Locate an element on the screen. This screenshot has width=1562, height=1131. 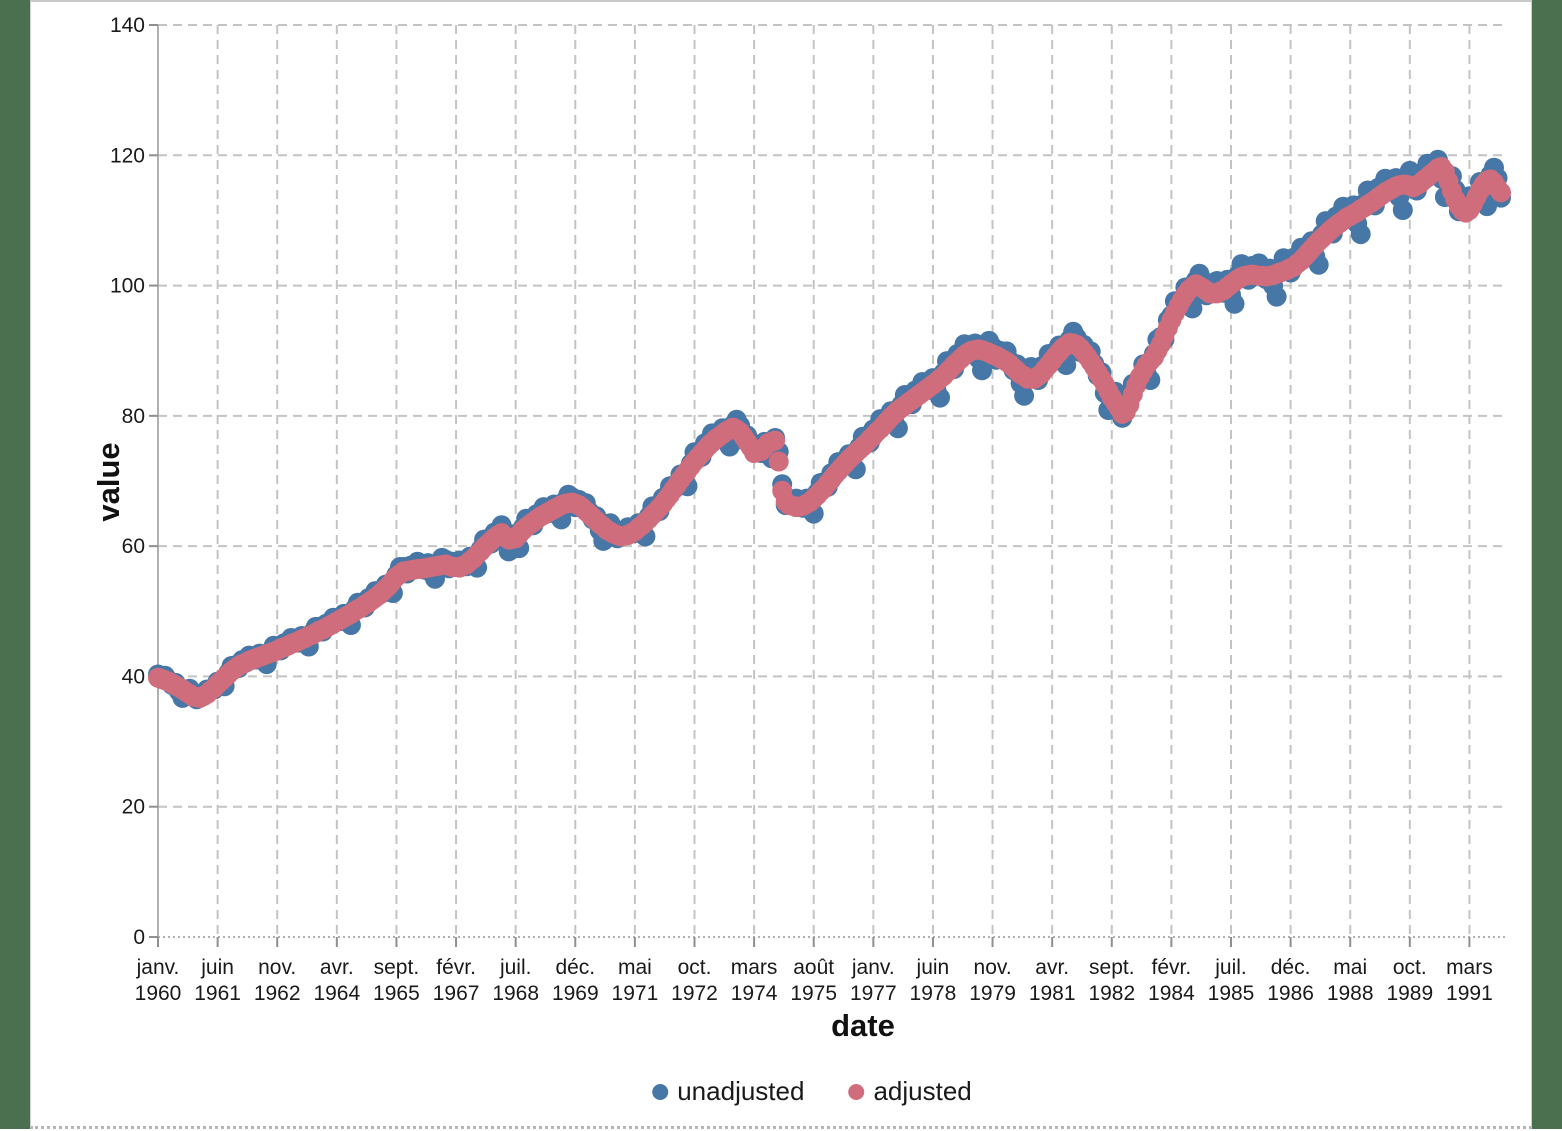
svg-text: 40 is located at coordinates (133, 676).